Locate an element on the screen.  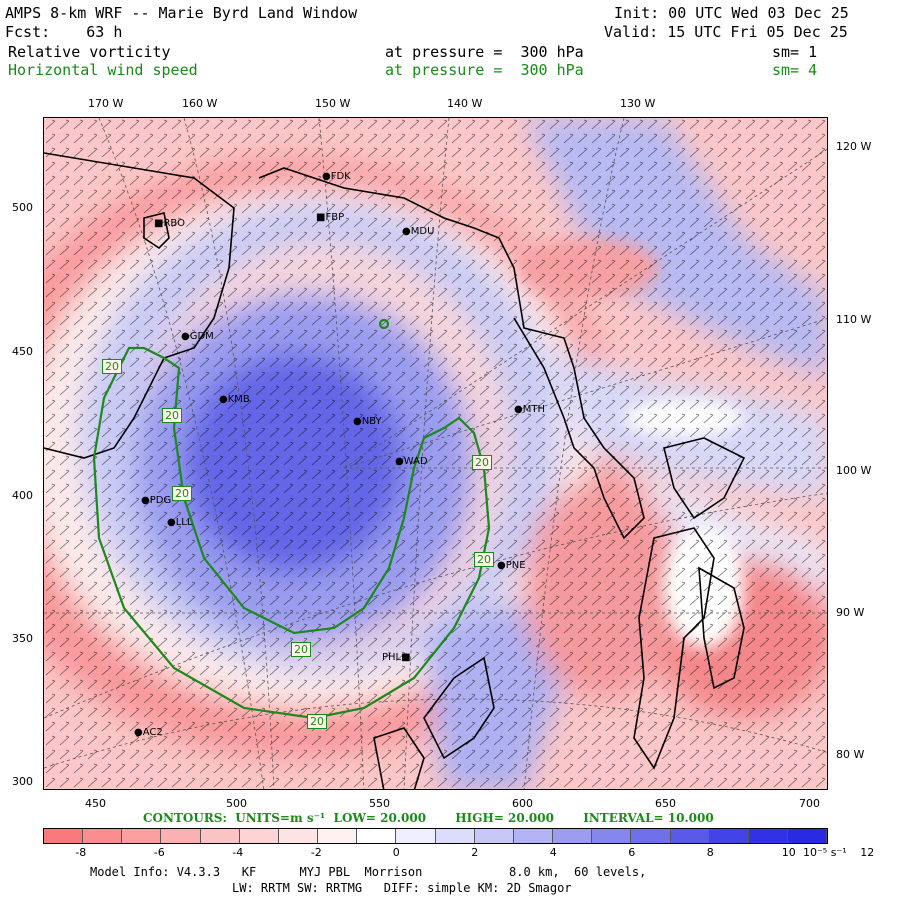
grid-label-bottom: 500 is located at coordinates (236, 803).